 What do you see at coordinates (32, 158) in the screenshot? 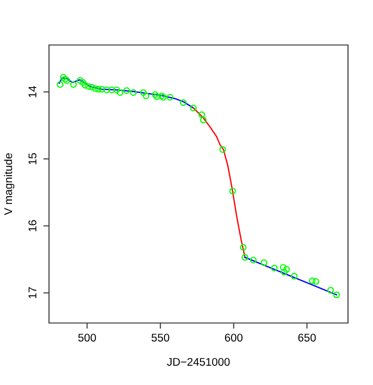
I see `y-tick-label: 15` at bounding box center [32, 158].